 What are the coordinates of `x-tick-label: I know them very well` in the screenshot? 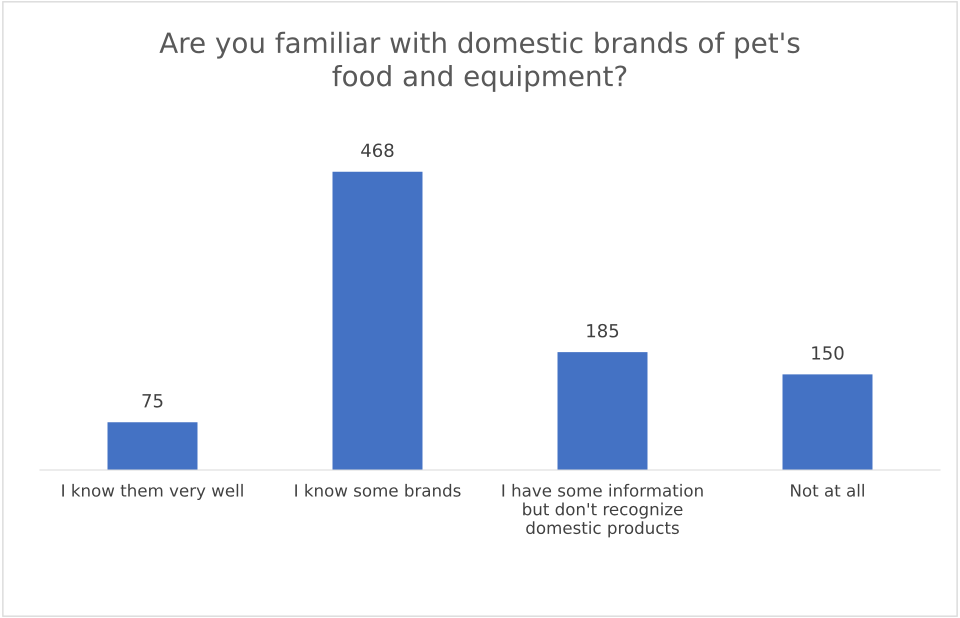 It's located at (152, 492).